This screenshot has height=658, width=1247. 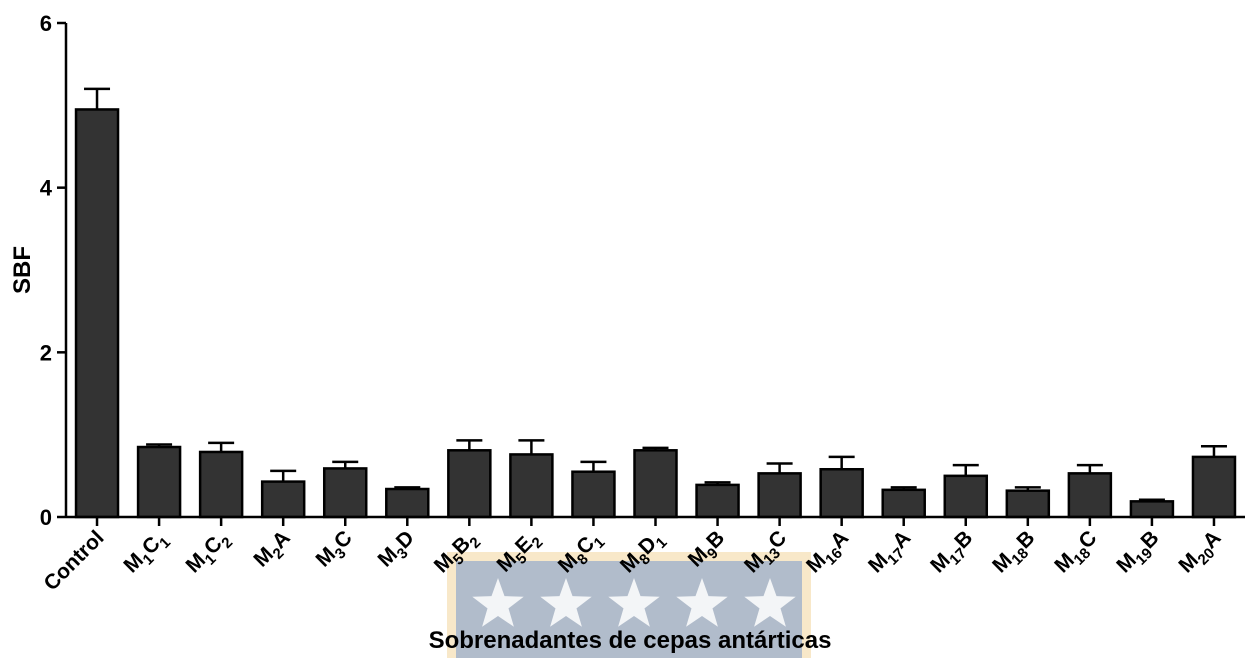 What do you see at coordinates (53, 270) in the screenshot?
I see `y-ticks-layer: 0 2 4 6` at bounding box center [53, 270].